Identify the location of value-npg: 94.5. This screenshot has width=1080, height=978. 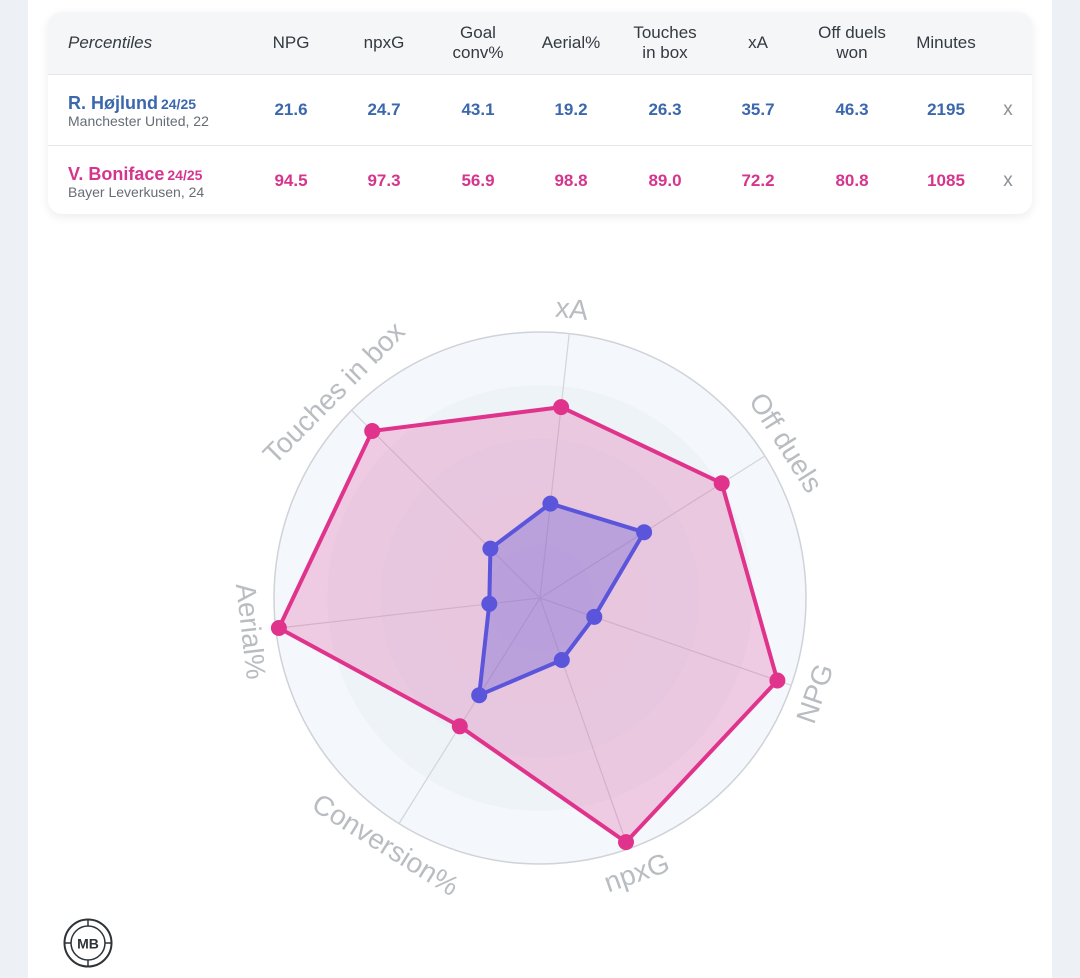
(291, 180).